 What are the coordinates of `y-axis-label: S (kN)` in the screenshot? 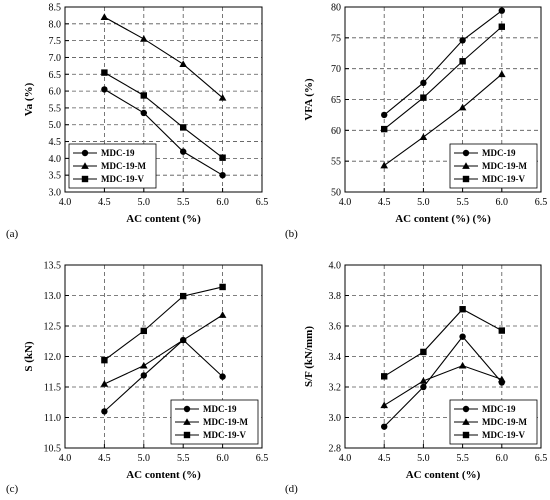 It's located at (29, 356).